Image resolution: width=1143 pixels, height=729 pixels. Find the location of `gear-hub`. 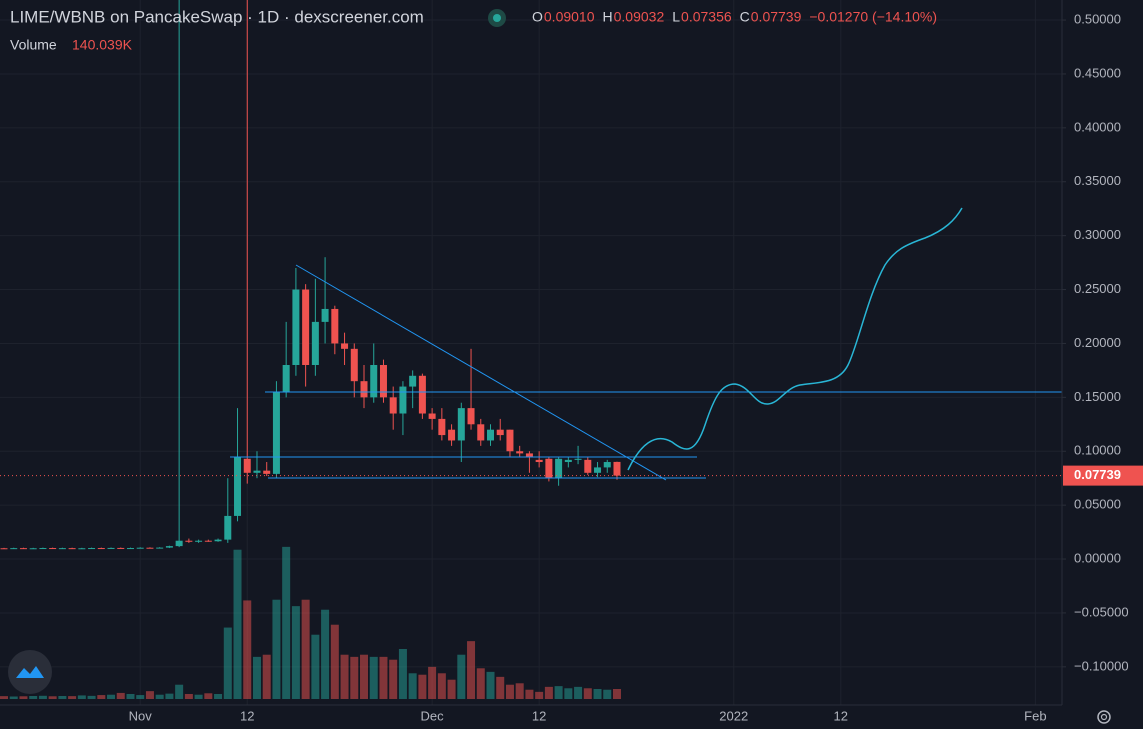

gear-hub is located at coordinates (1104, 717).